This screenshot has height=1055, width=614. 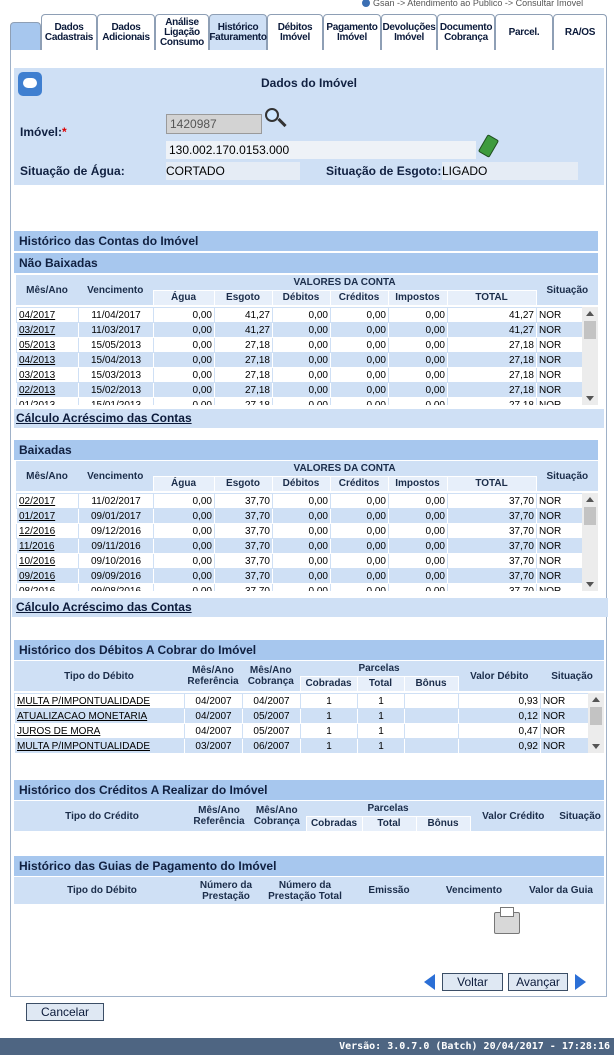 What do you see at coordinates (352, 32) in the screenshot?
I see `tab: Pagamento Imóvel` at bounding box center [352, 32].